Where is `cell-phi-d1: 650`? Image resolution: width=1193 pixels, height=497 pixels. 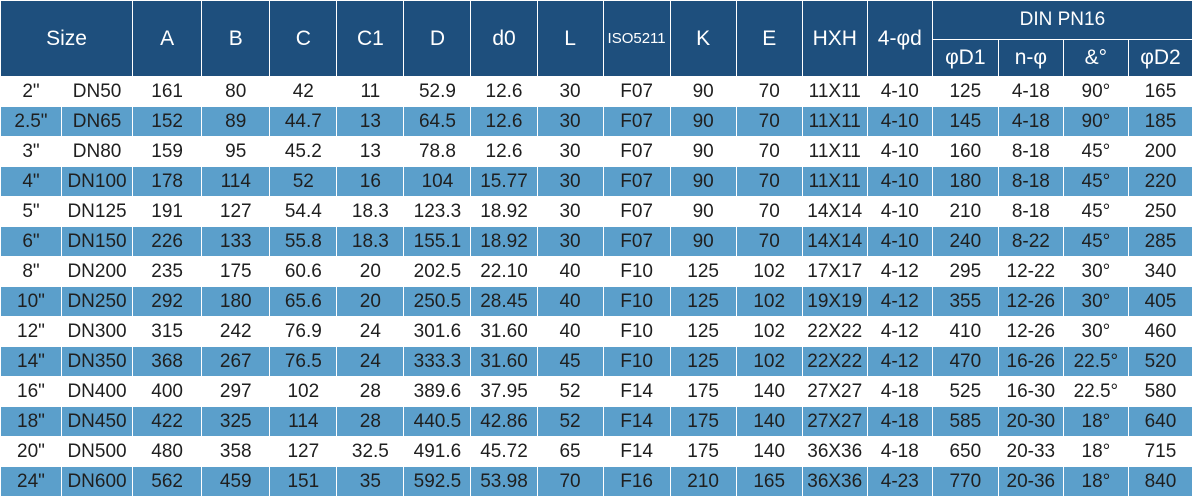
cell-phi-d1: 650 is located at coordinates (965, 451).